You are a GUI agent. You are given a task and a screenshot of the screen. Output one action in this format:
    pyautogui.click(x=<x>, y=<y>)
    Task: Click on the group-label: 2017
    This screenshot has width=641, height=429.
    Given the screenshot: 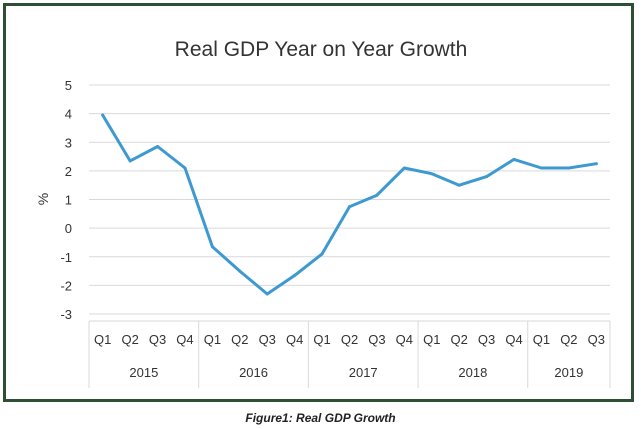 What is the action you would take?
    pyautogui.click(x=363, y=372)
    